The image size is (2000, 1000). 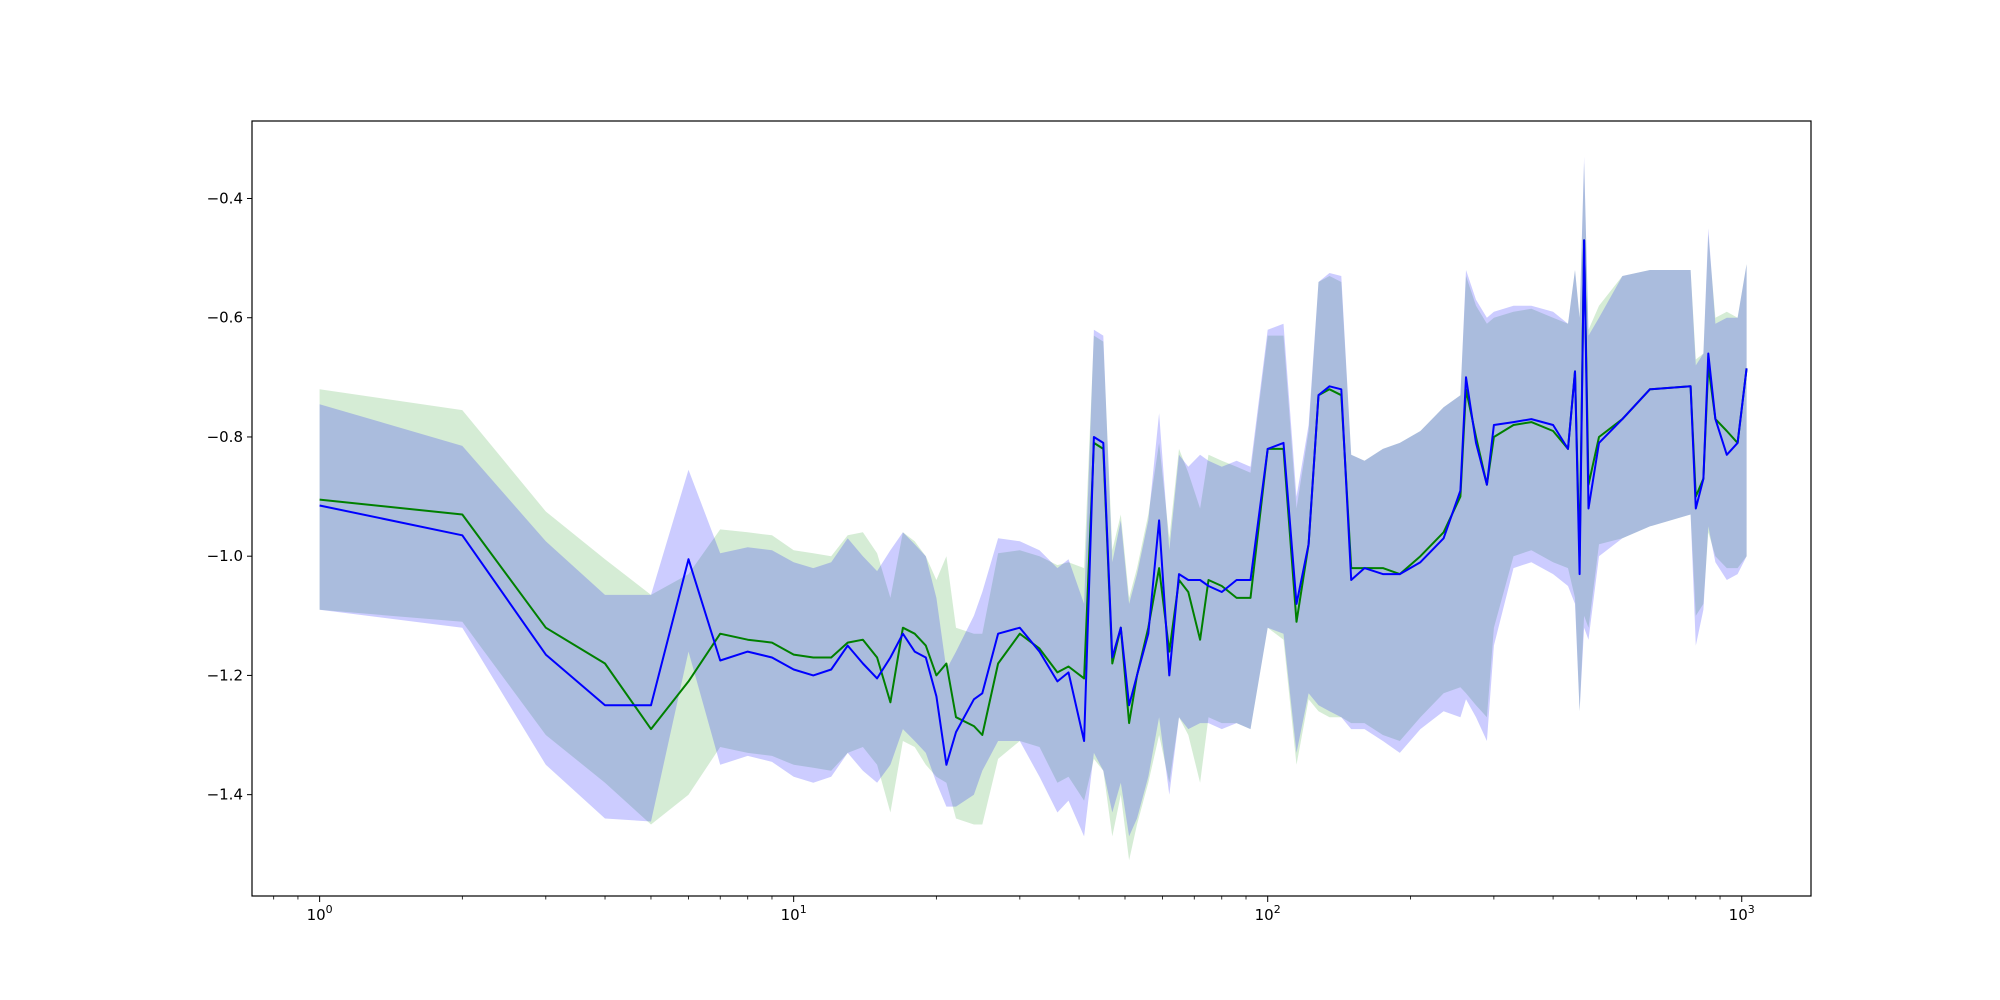 What do you see at coordinates (803, 909) in the screenshot?
I see `x-tick-exponent: 1` at bounding box center [803, 909].